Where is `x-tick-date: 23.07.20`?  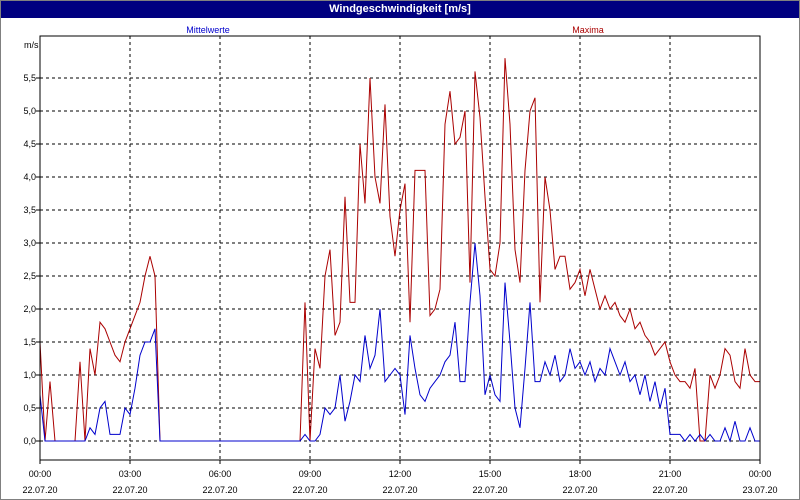
x-tick-date: 23.07.20 is located at coordinates (759, 490).